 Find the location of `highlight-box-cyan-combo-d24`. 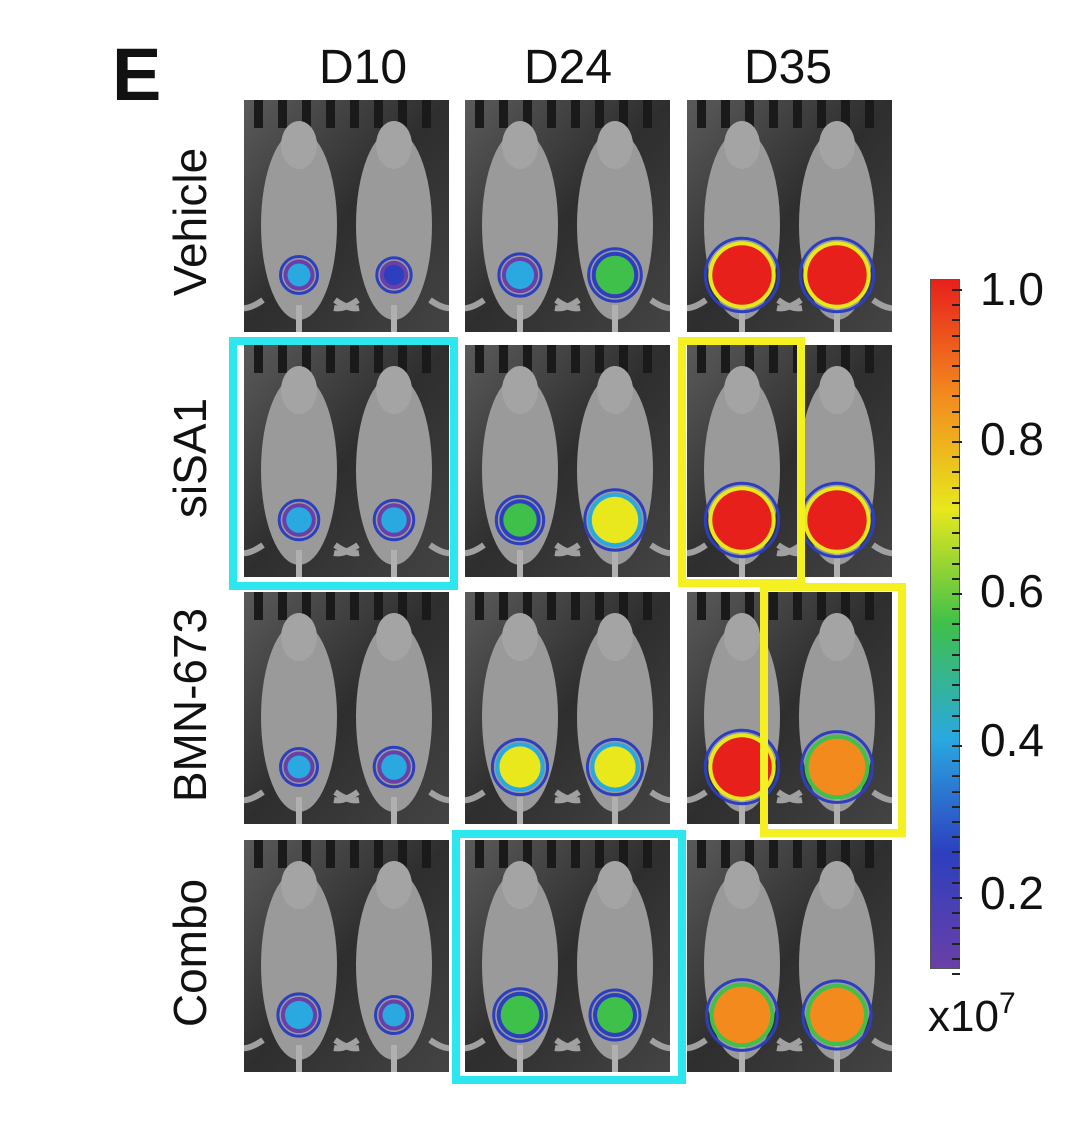

highlight-box-cyan-combo-d24 is located at coordinates (569, 957).